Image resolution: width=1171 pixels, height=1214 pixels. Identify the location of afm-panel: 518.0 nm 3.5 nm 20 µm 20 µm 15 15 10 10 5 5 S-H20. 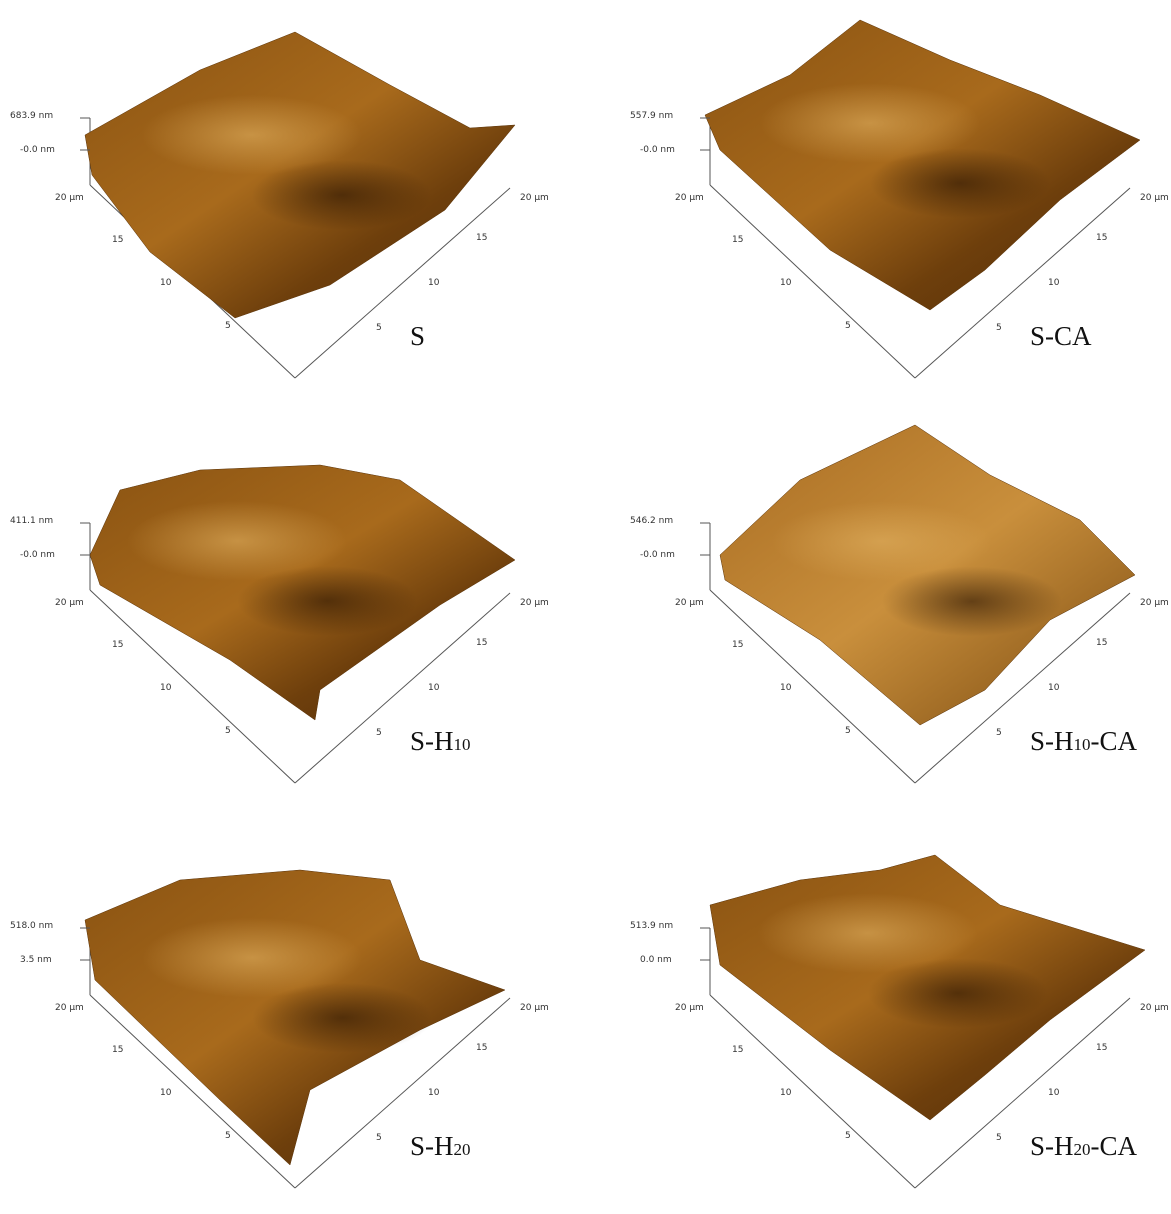
(279, 1029).